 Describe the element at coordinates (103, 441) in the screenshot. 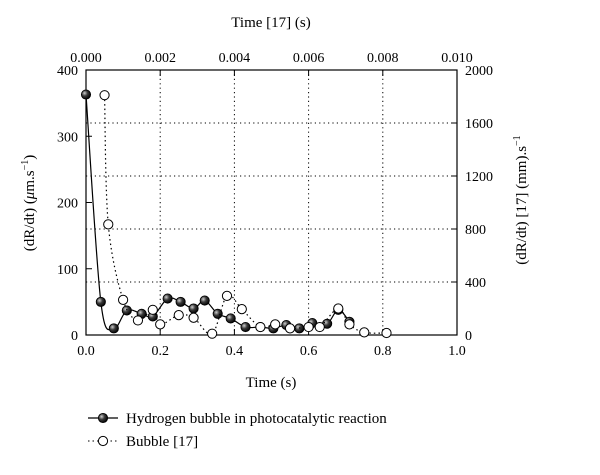

I see `legend-marker-bubble17` at that location.